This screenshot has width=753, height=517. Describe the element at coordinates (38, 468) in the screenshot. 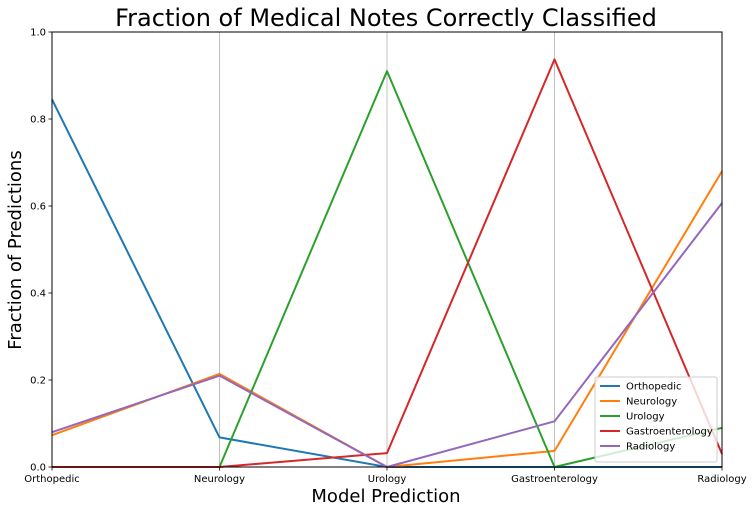

I see `y-tick-label: 0.0` at that location.